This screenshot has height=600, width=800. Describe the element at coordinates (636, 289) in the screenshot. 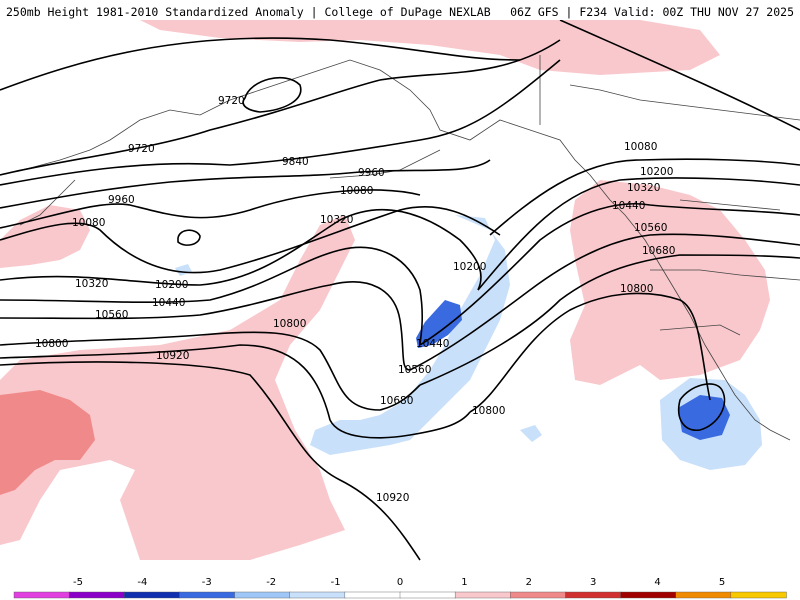

I see `contour-label-10800-d: 10800` at that location.